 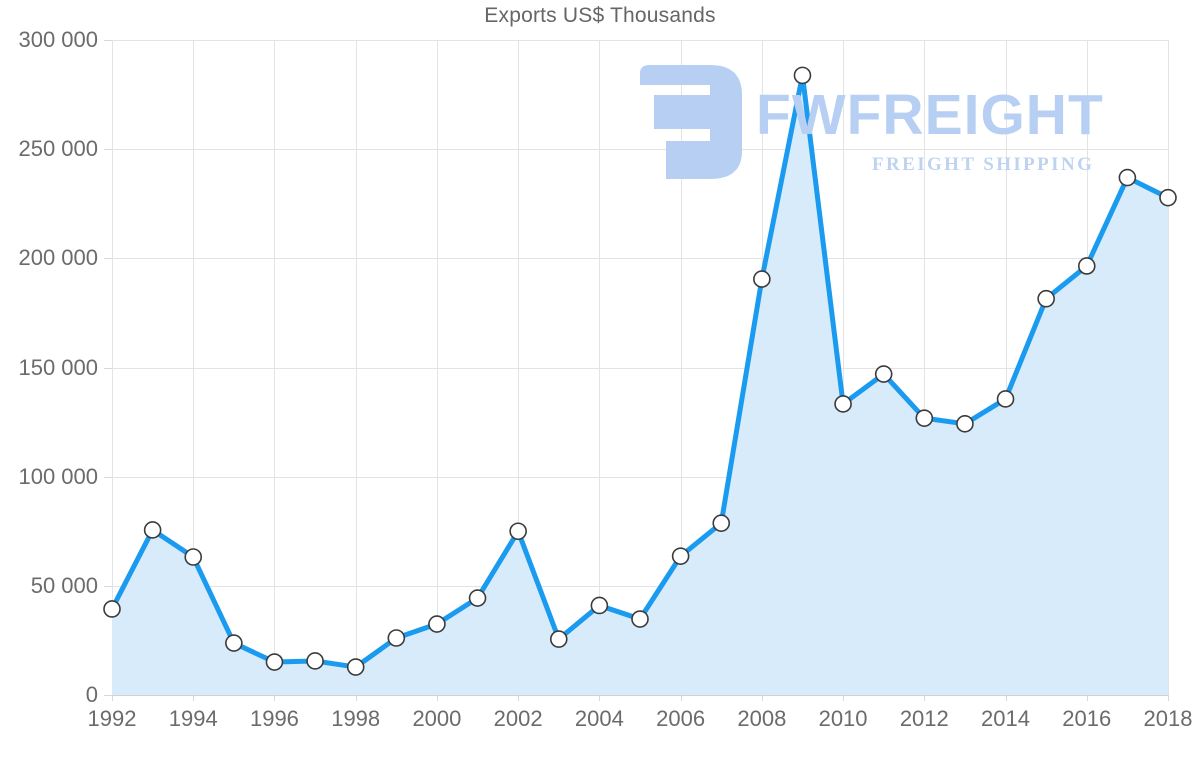 I want to click on y-tick-label: 50 000, so click(x=64, y=585).